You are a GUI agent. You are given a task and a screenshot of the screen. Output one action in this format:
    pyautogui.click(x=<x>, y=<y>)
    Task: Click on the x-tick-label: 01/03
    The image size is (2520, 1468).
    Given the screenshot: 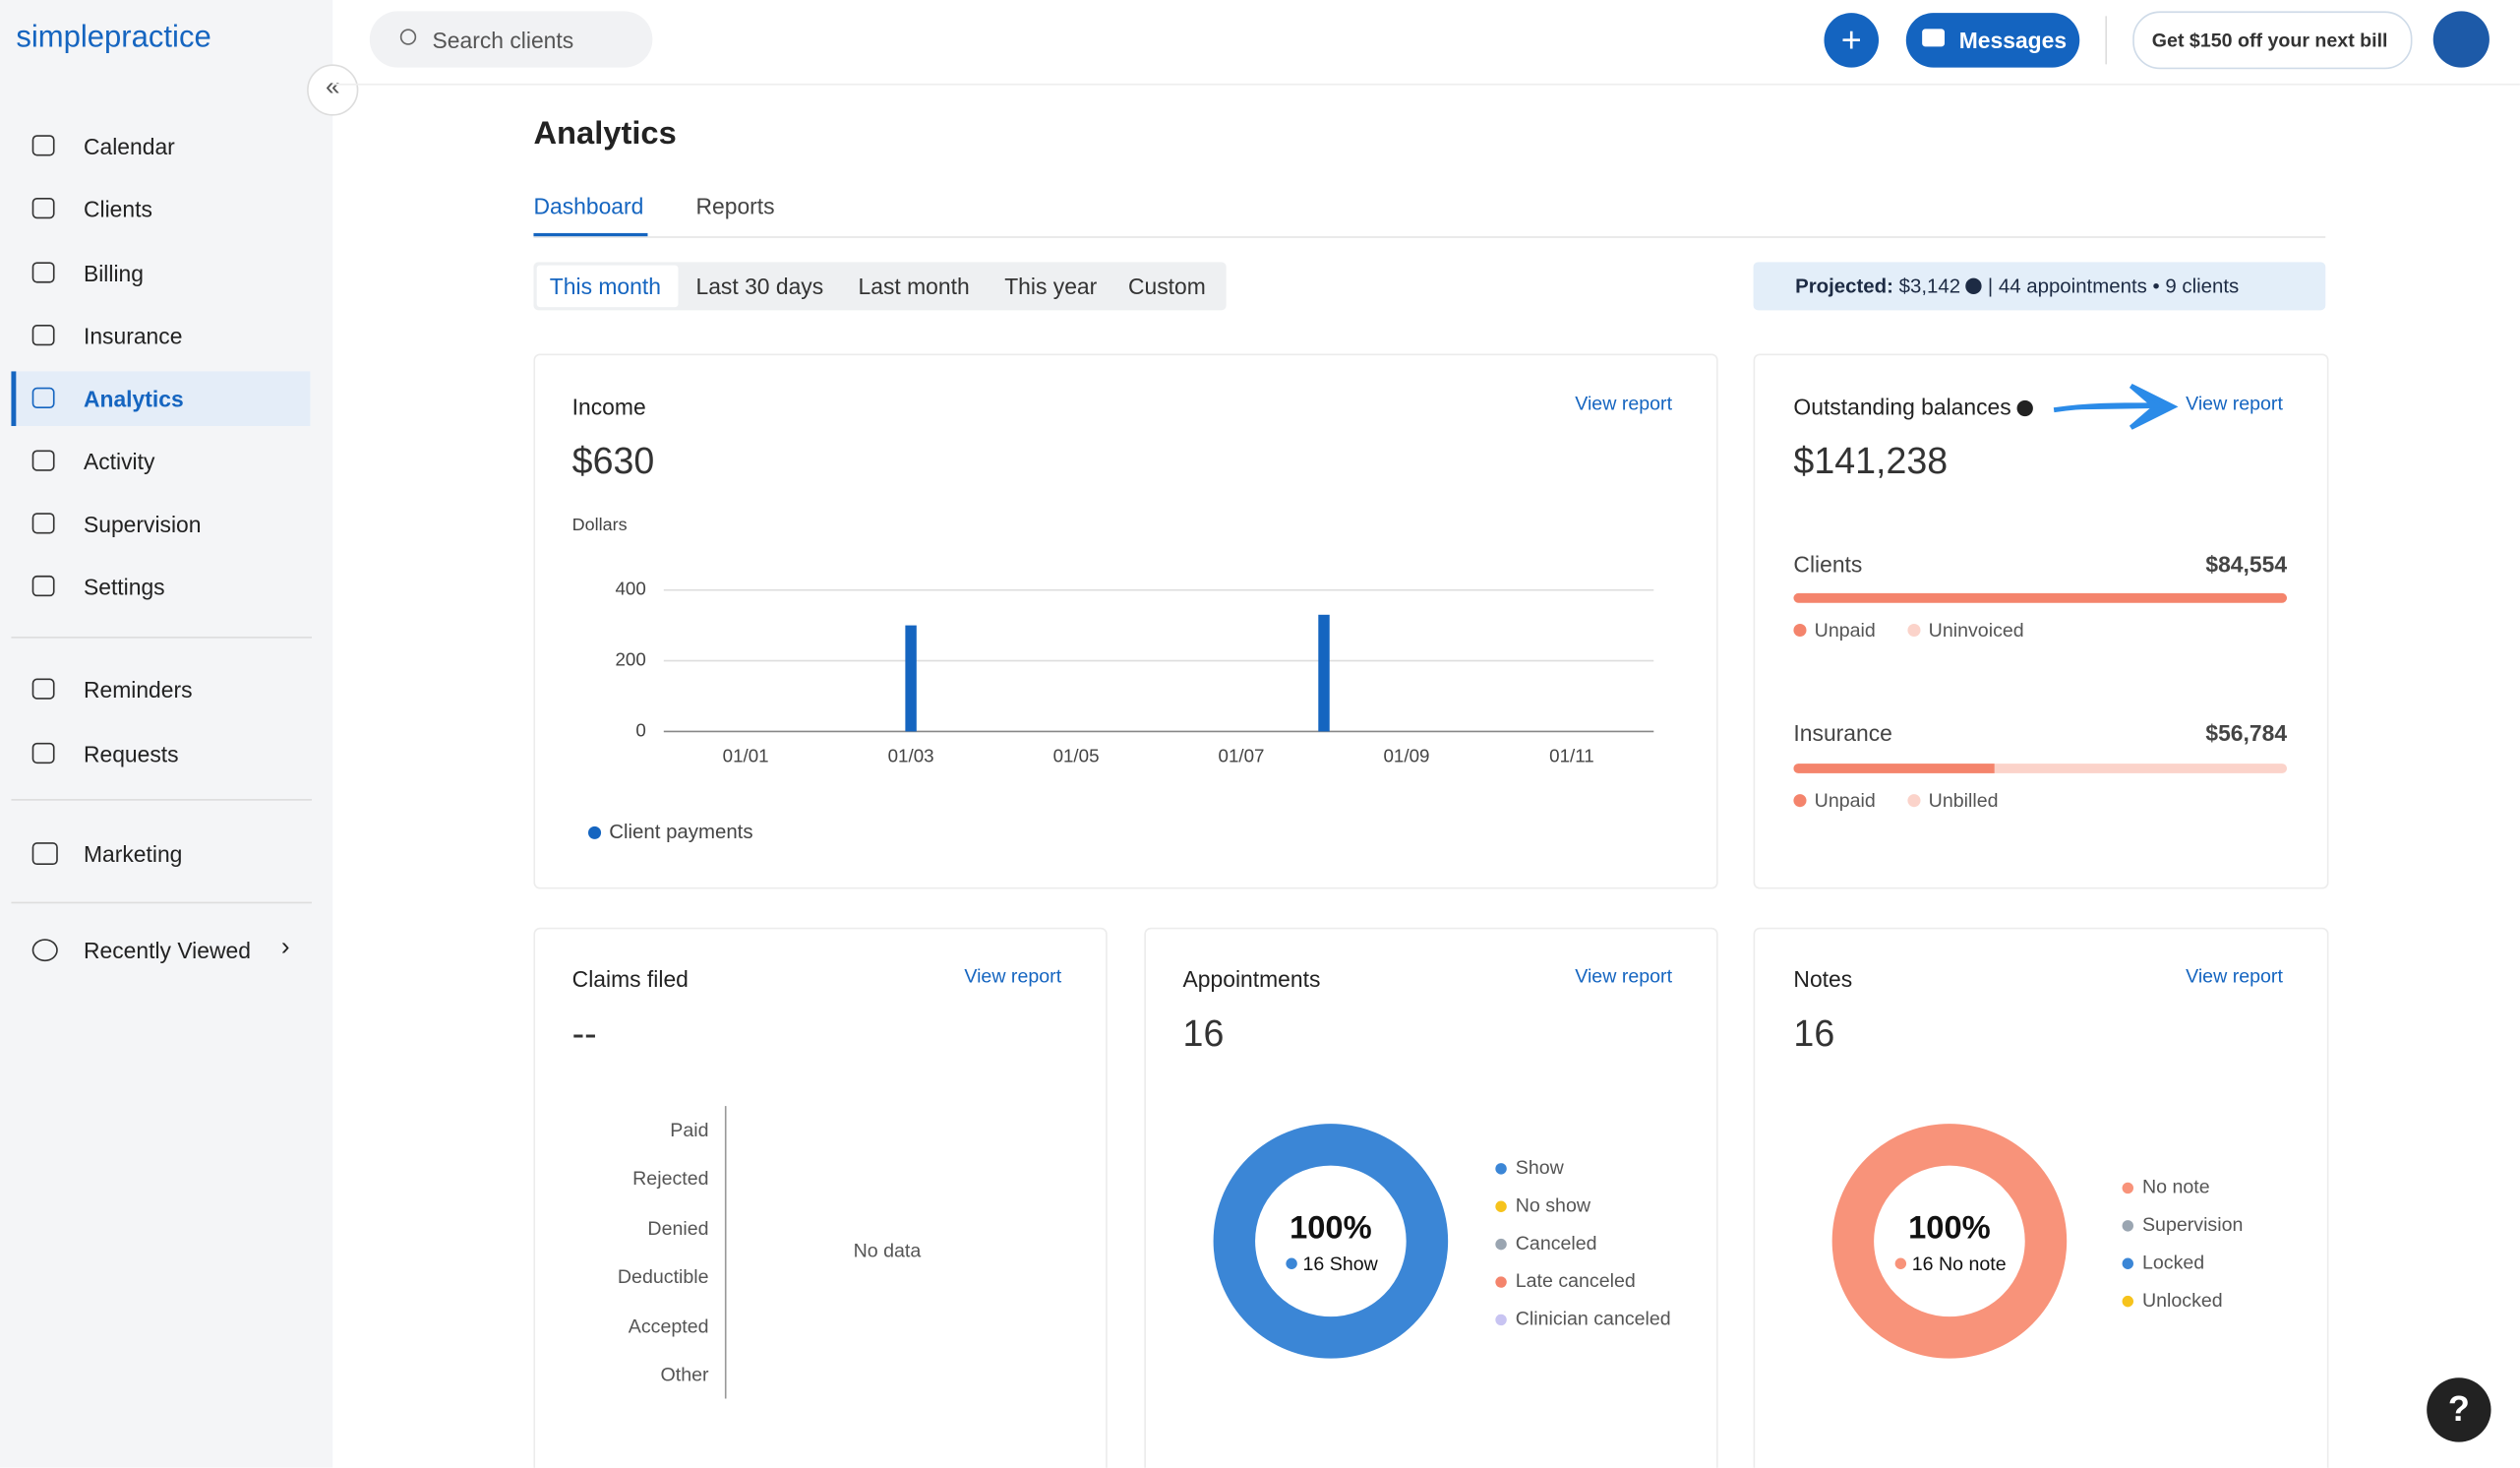 What is the action you would take?
    pyautogui.click(x=911, y=756)
    